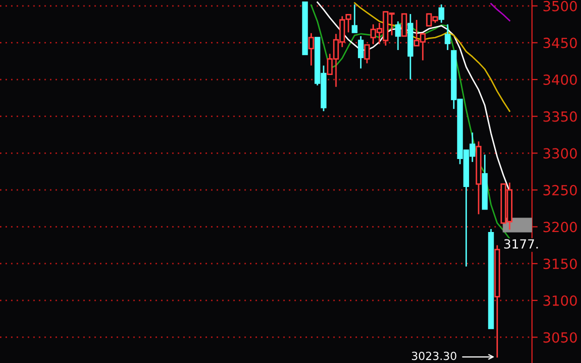 The height and width of the screenshot is (363, 581). What do you see at coordinates (560, 6) in the screenshot?
I see `y-tick-label: 3500` at bounding box center [560, 6].